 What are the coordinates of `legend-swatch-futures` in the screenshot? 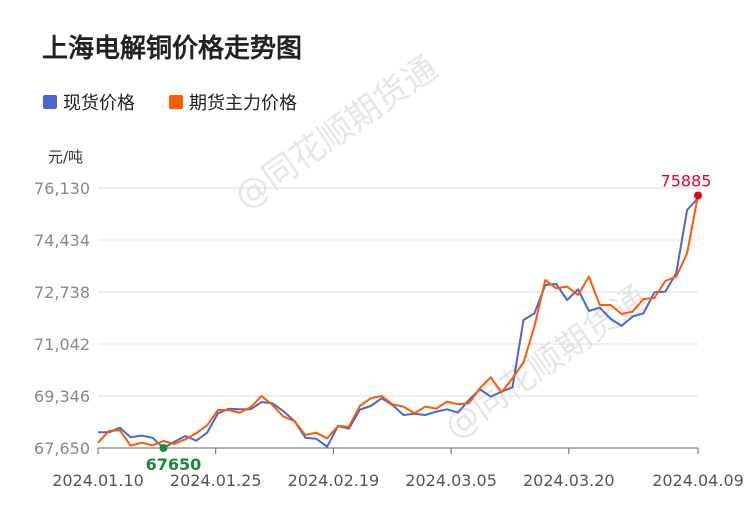 It's located at (176, 102).